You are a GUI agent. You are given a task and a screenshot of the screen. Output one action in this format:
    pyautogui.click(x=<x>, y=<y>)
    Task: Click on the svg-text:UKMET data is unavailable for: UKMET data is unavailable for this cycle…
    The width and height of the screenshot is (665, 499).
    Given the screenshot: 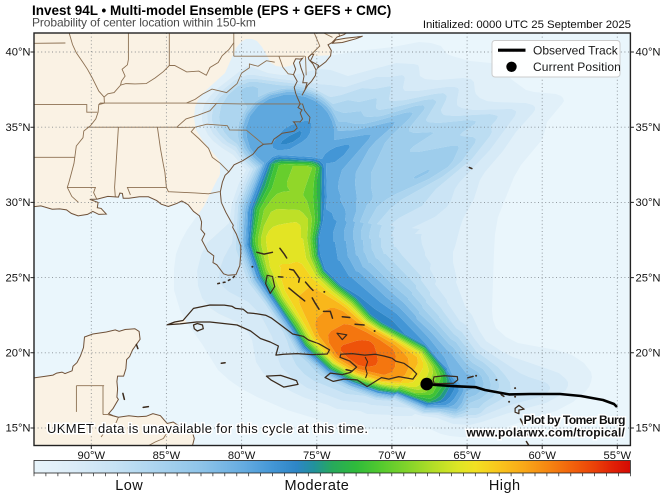 What is the action you would take?
    pyautogui.click(x=207, y=428)
    